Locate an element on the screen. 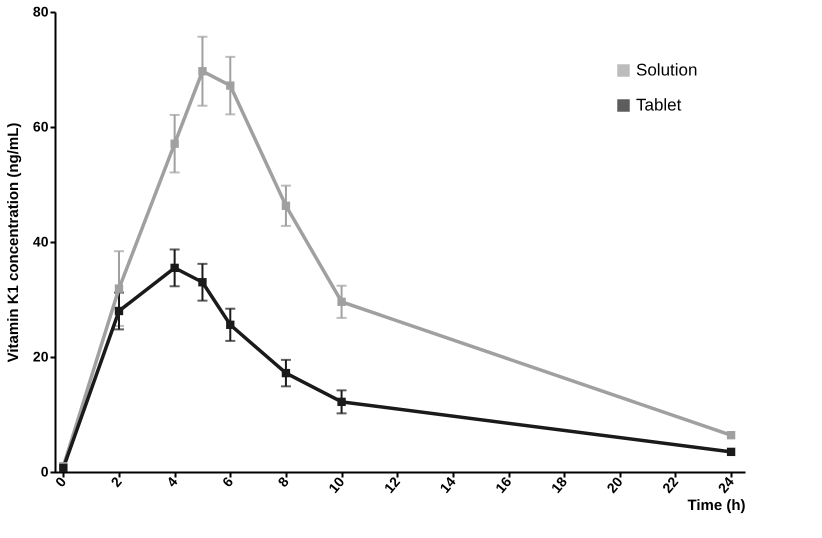 The height and width of the screenshot is (538, 822). x-tick-label: 8 is located at coordinates (283, 482).